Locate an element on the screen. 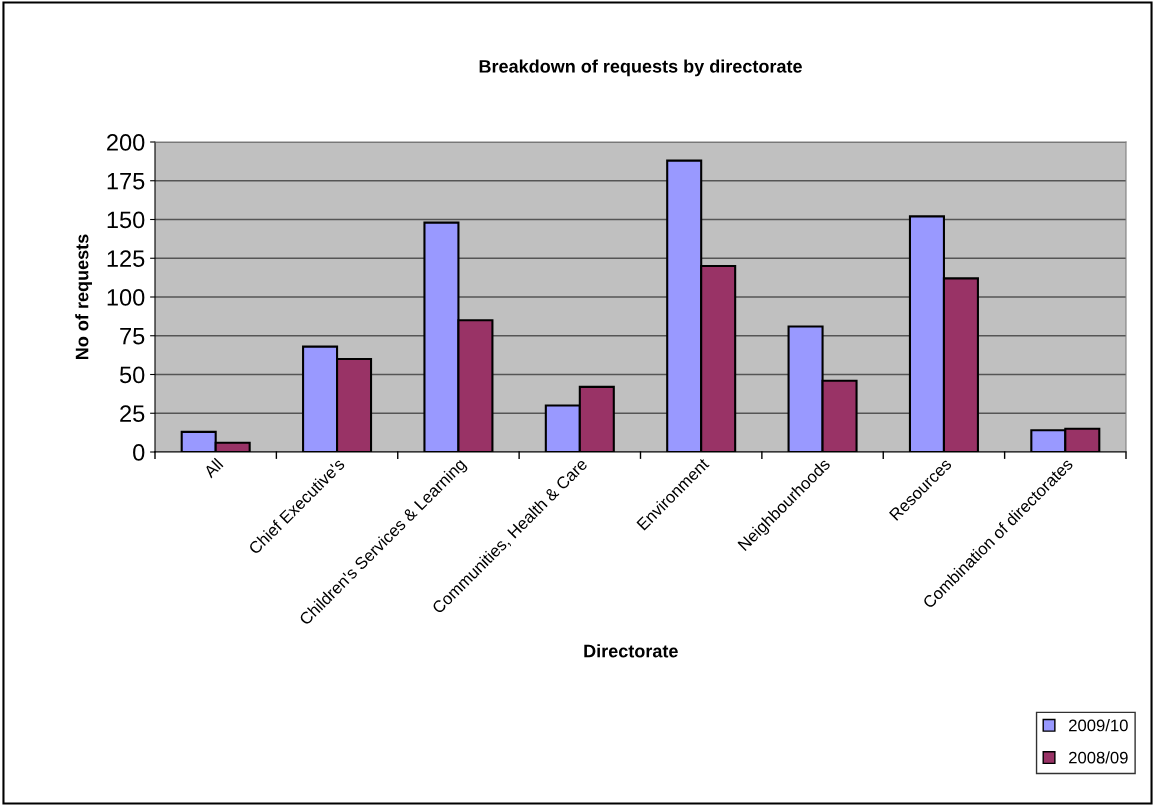 This screenshot has width=1155, height=806. x-tick-label: All is located at coordinates (213, 468).